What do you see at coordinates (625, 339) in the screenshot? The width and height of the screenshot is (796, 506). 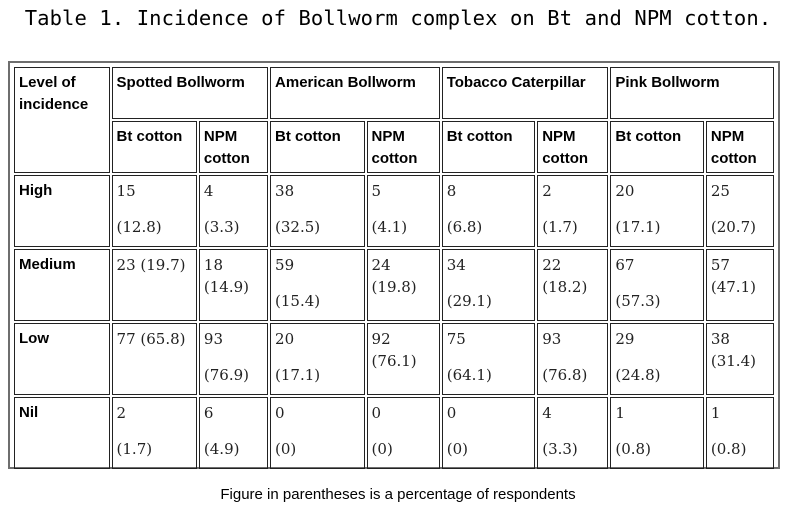 I see `cell-count: 29` at bounding box center [625, 339].